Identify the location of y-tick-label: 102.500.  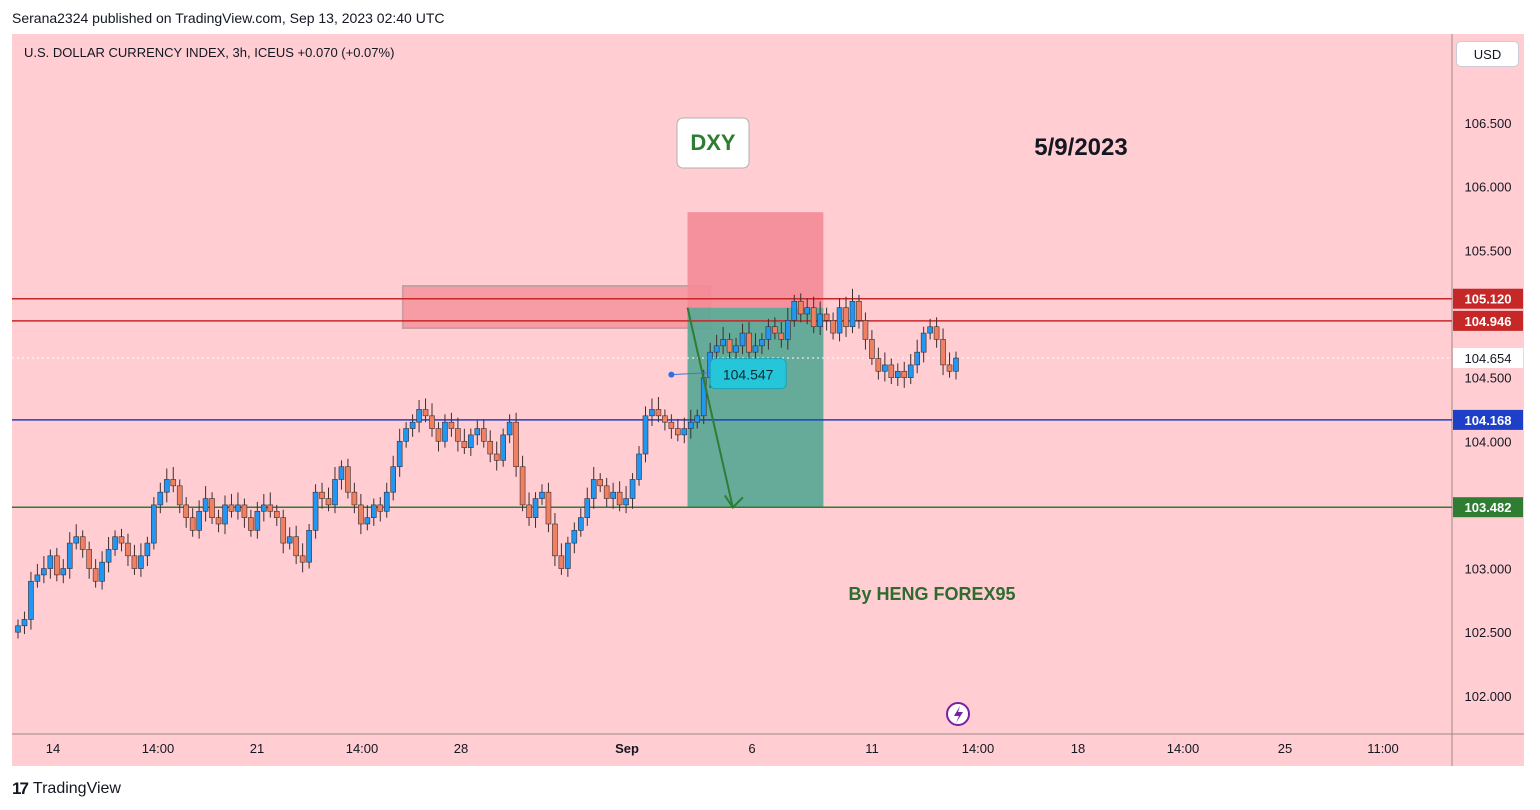
(1488, 632).